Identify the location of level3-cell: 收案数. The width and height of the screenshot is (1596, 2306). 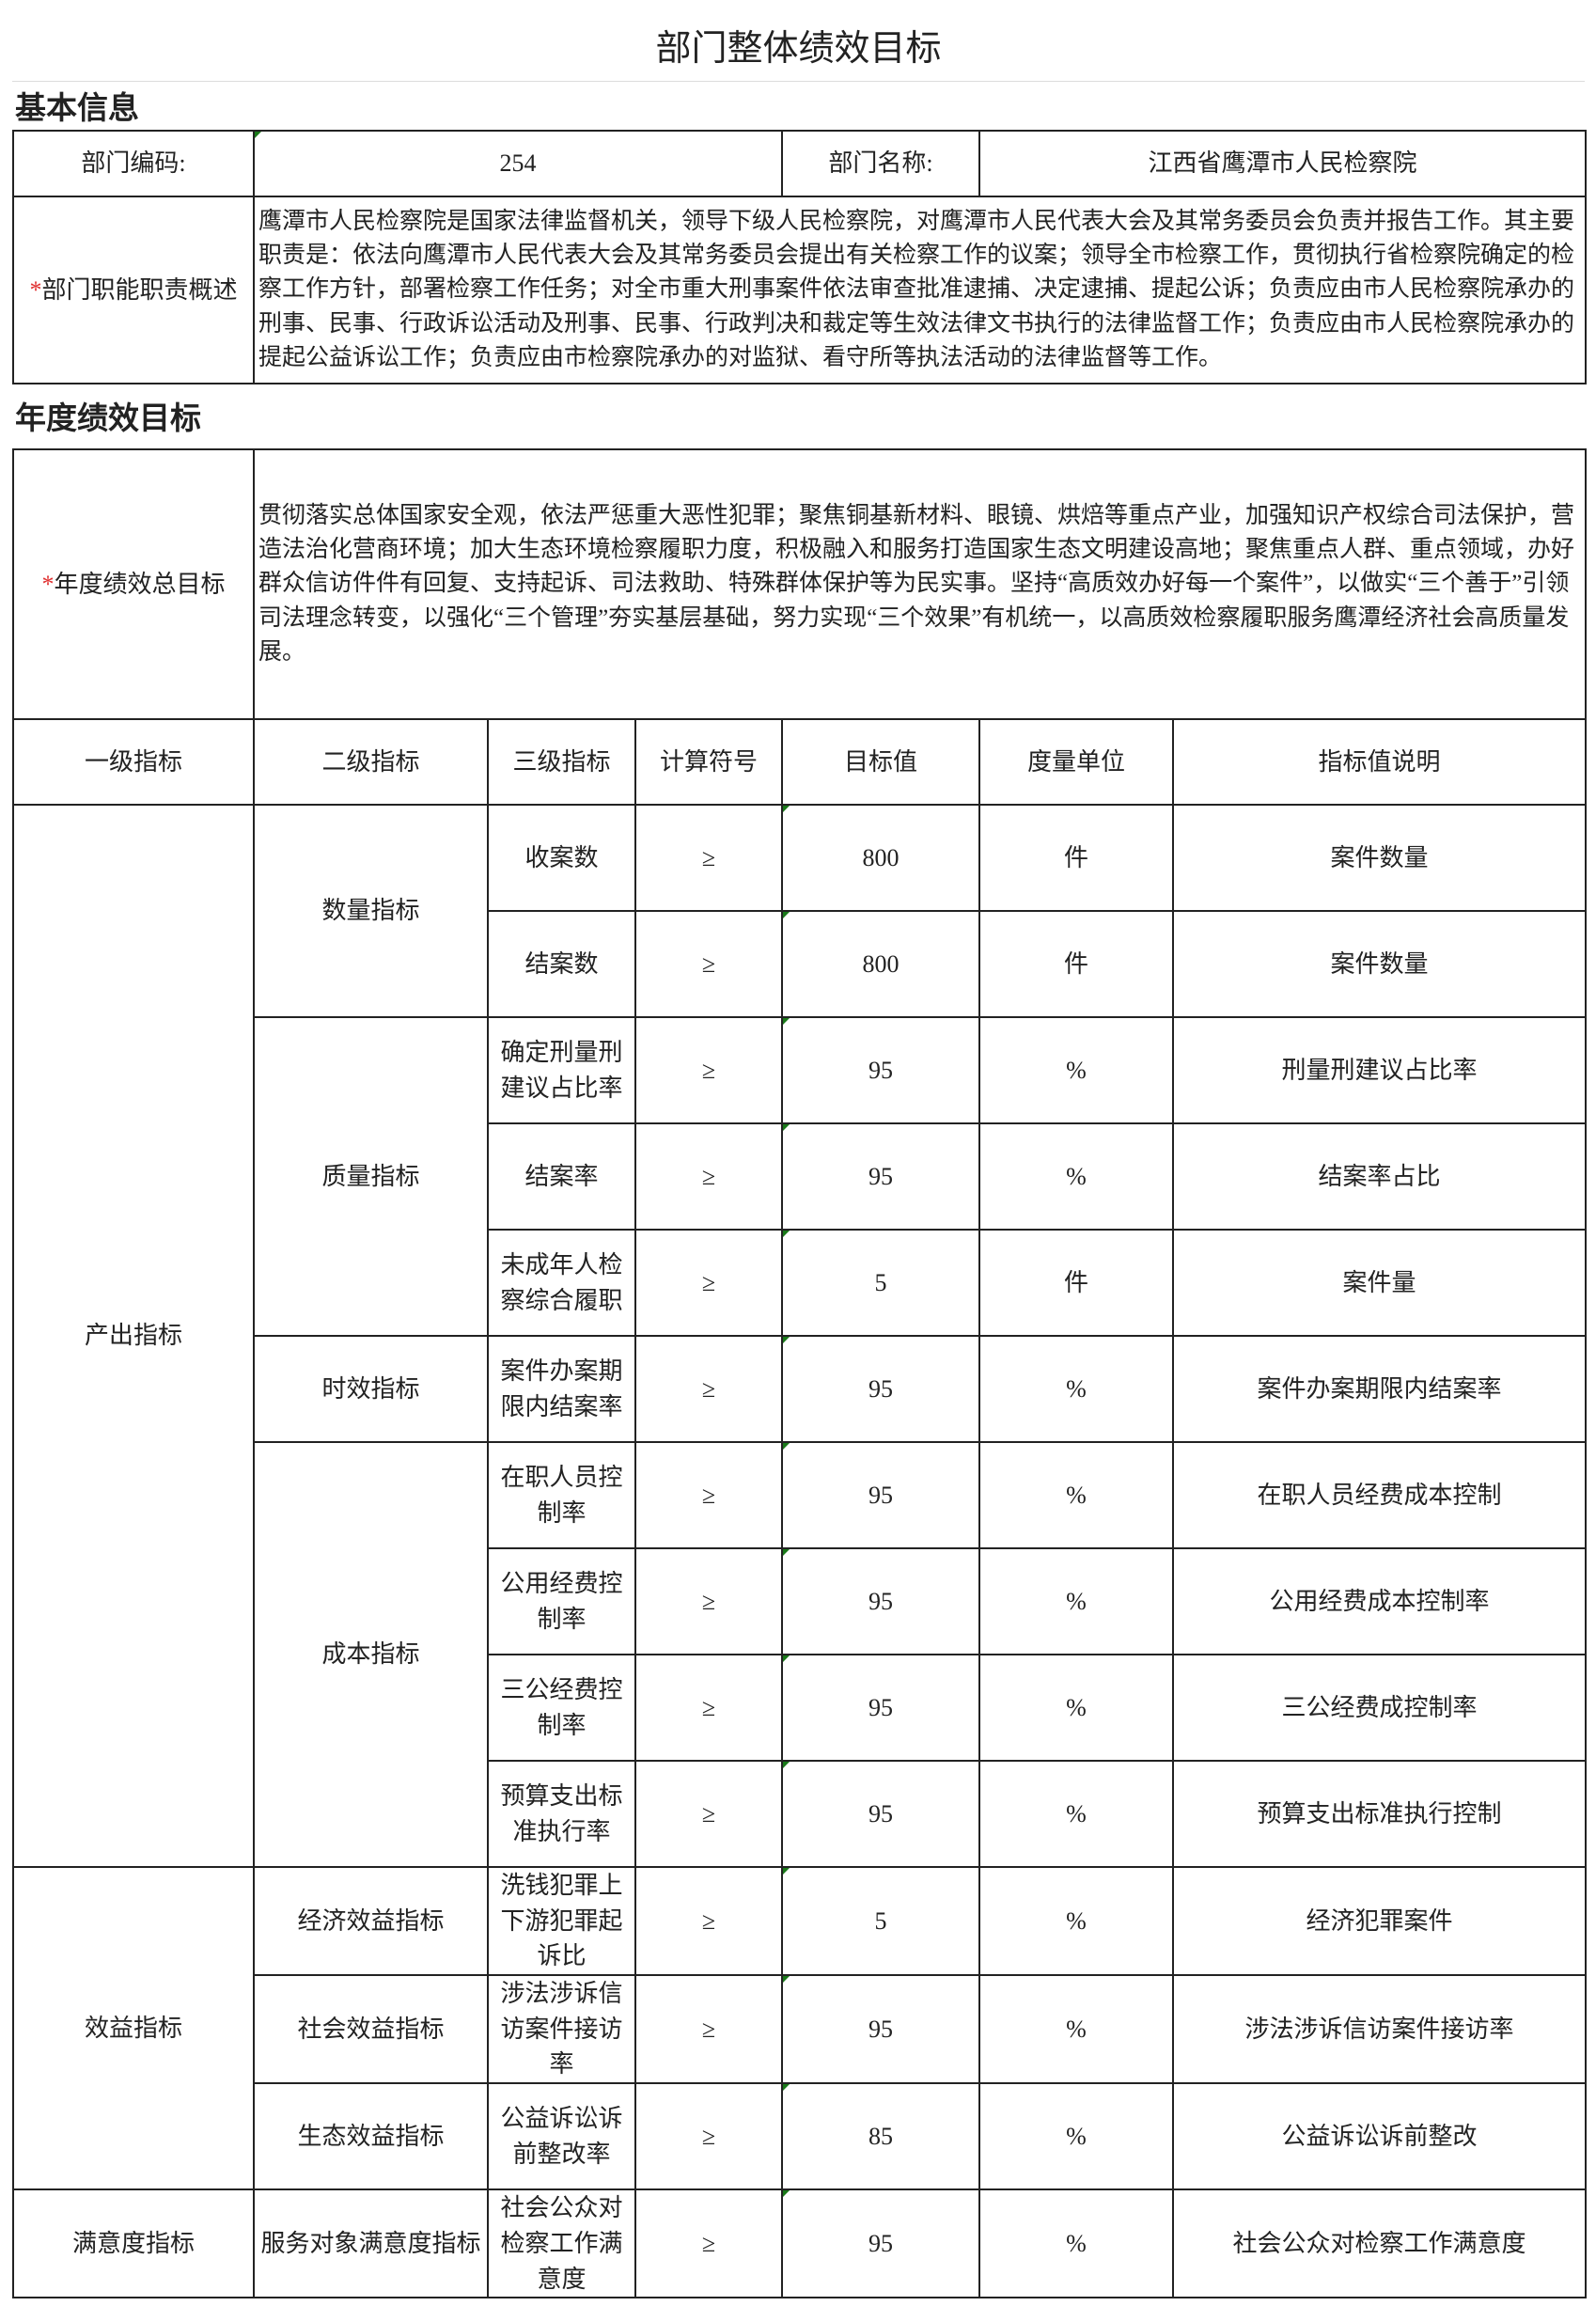
(561, 858).